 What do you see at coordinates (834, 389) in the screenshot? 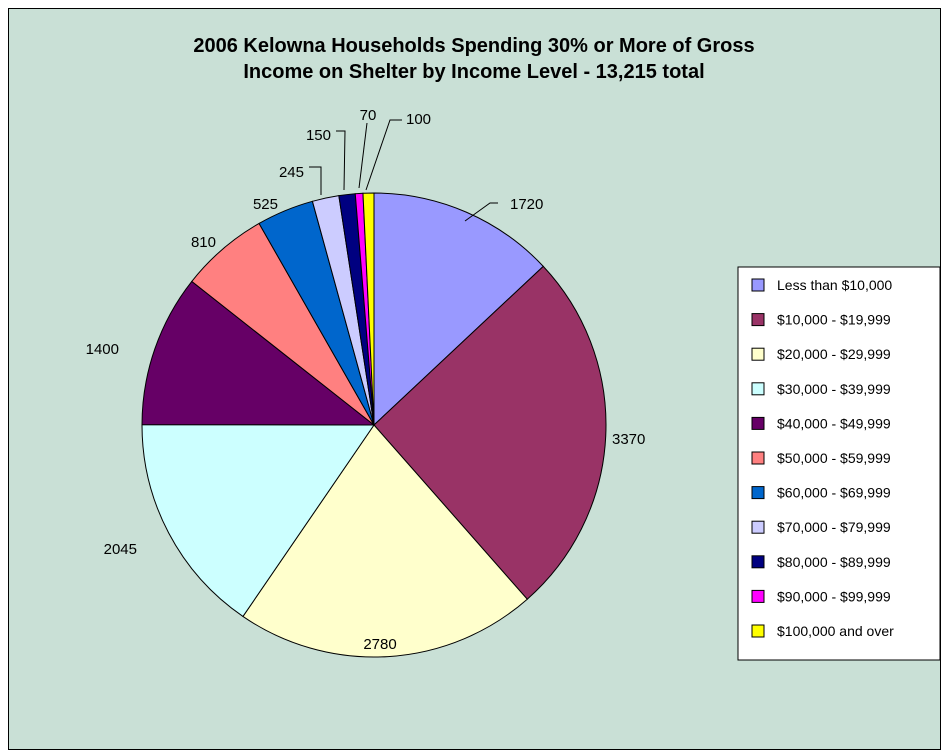
I see `legend-label: $30,000 - $39,999` at bounding box center [834, 389].